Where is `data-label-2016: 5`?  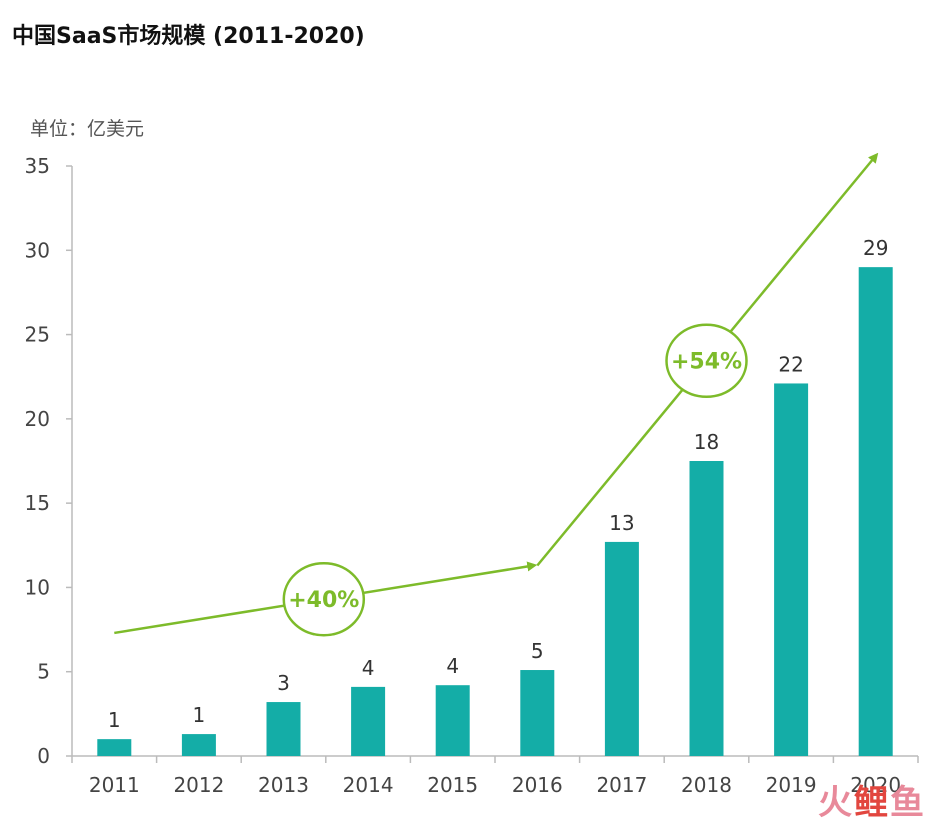
data-label-2016: 5 is located at coordinates (537, 651).